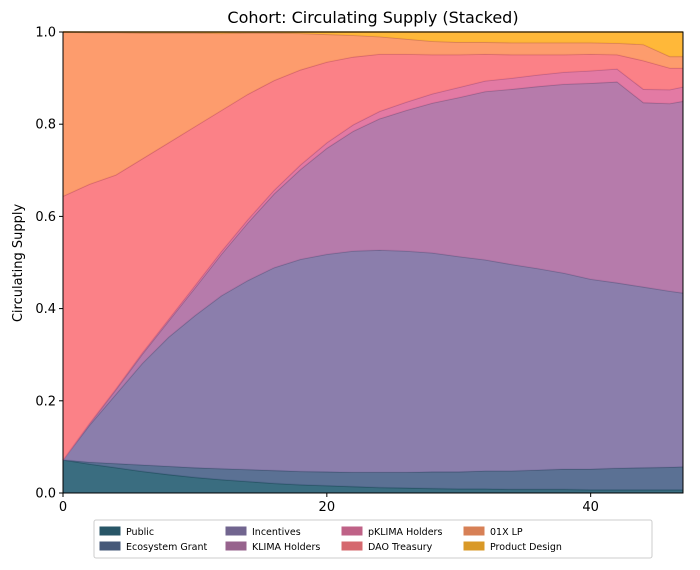 Image resolution: width=700 pixels, height=570 pixels. Describe the element at coordinates (327, 507) in the screenshot. I see `x-tick-label: 20` at that location.